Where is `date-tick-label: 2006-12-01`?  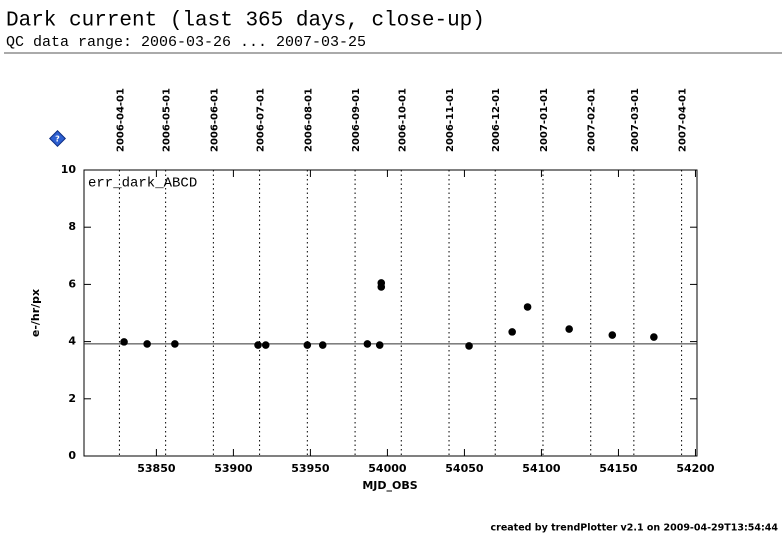
date-tick-label: 2006-12-01 is located at coordinates (496, 120).